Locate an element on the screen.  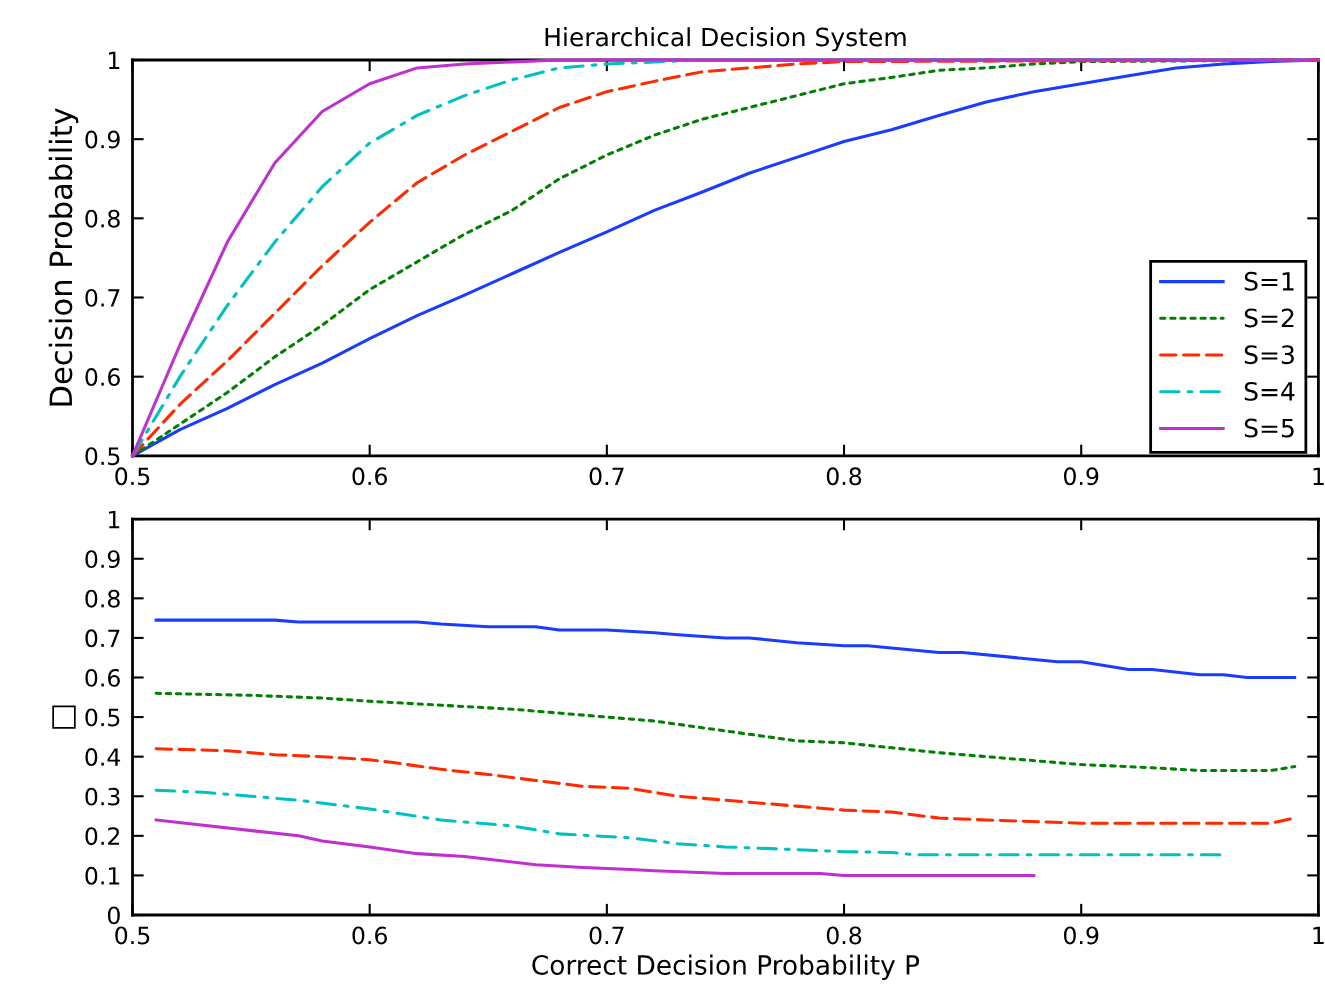
legend-label: S=3 is located at coordinates (1269, 355).